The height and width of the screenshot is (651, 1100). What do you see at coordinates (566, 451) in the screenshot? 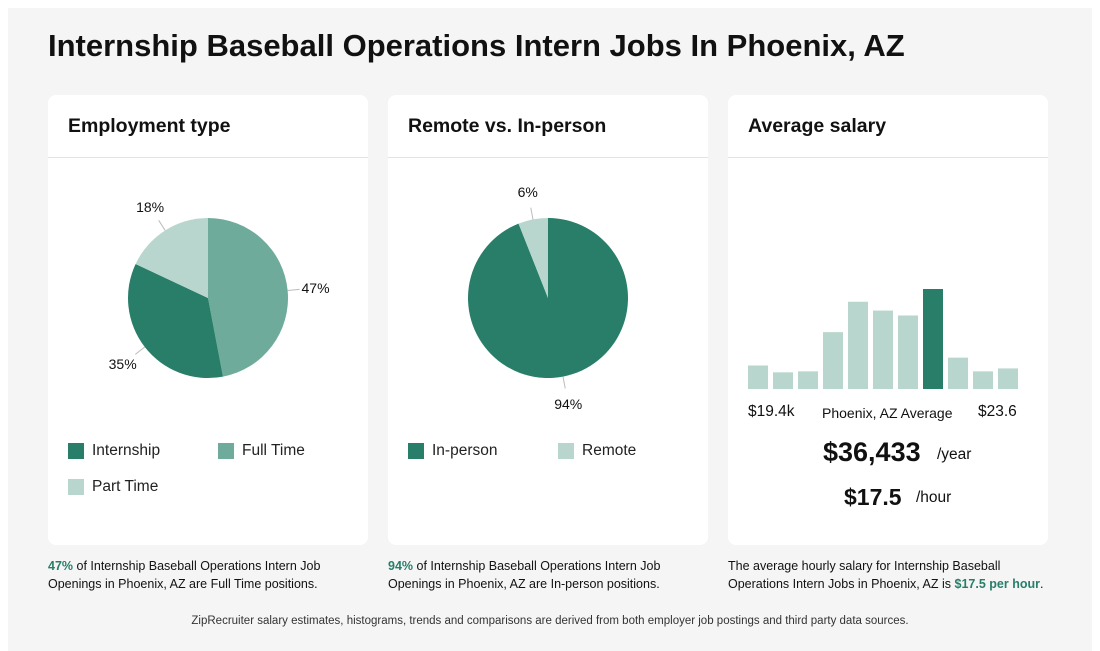
I see `legend-swatch-remote` at bounding box center [566, 451].